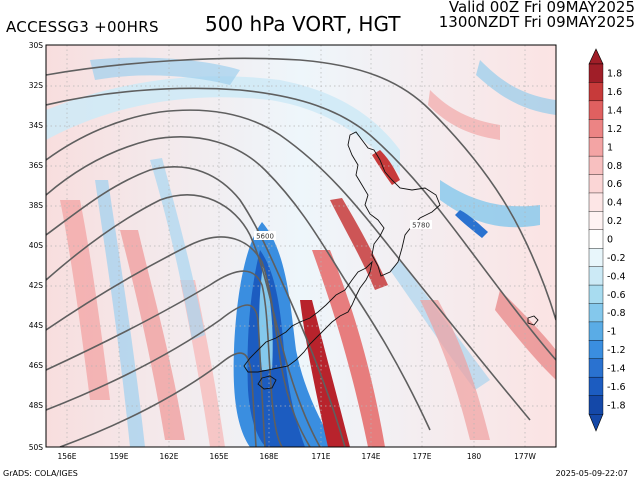  What do you see at coordinates (394, 204) in the screenshot?
I see `north-island-coast` at bounding box center [394, 204].